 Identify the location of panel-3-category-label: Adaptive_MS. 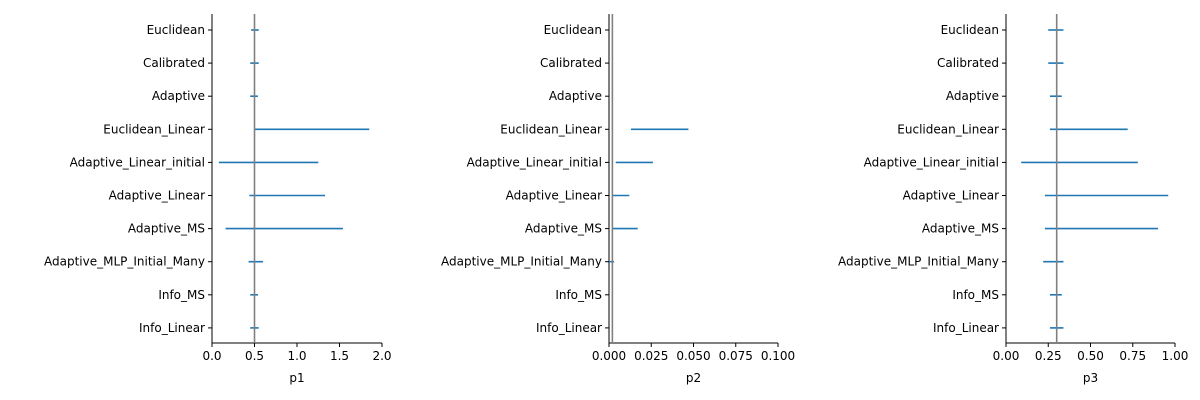
(960, 229).